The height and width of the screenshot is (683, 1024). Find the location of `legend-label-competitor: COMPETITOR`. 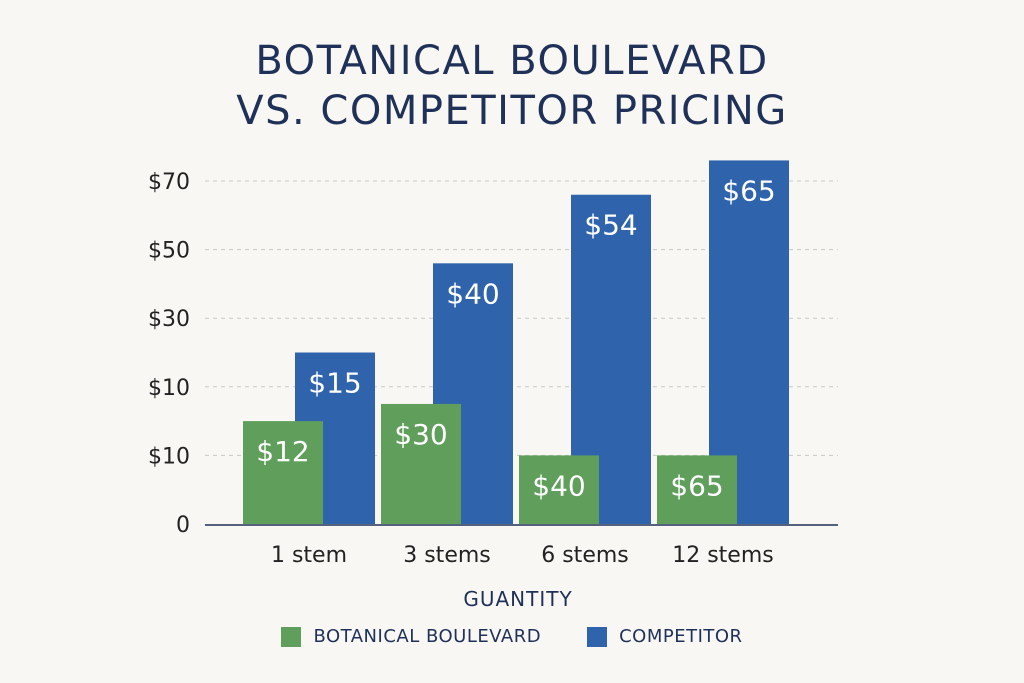

legend-label-competitor: COMPETITOR is located at coordinates (681, 636).